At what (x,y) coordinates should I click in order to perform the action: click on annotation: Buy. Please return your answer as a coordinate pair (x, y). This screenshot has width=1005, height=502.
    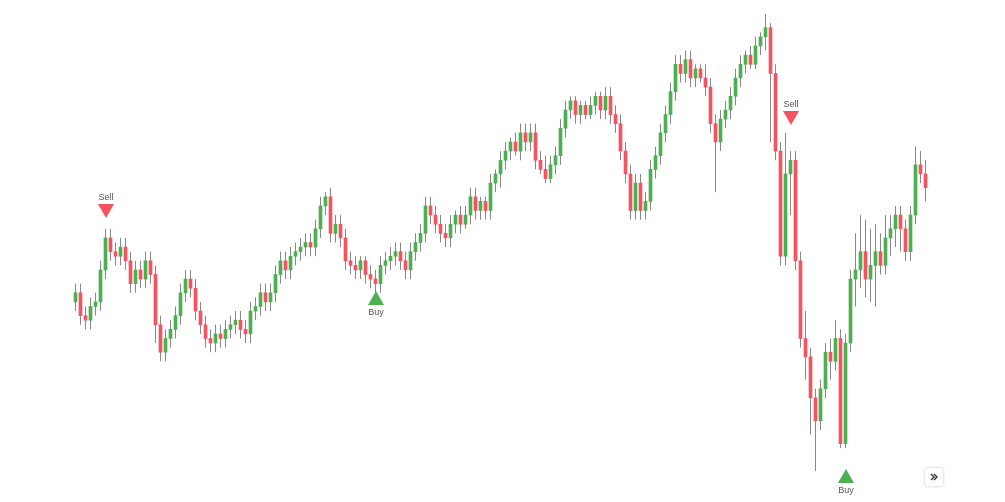
    Looking at the image, I should click on (376, 312).